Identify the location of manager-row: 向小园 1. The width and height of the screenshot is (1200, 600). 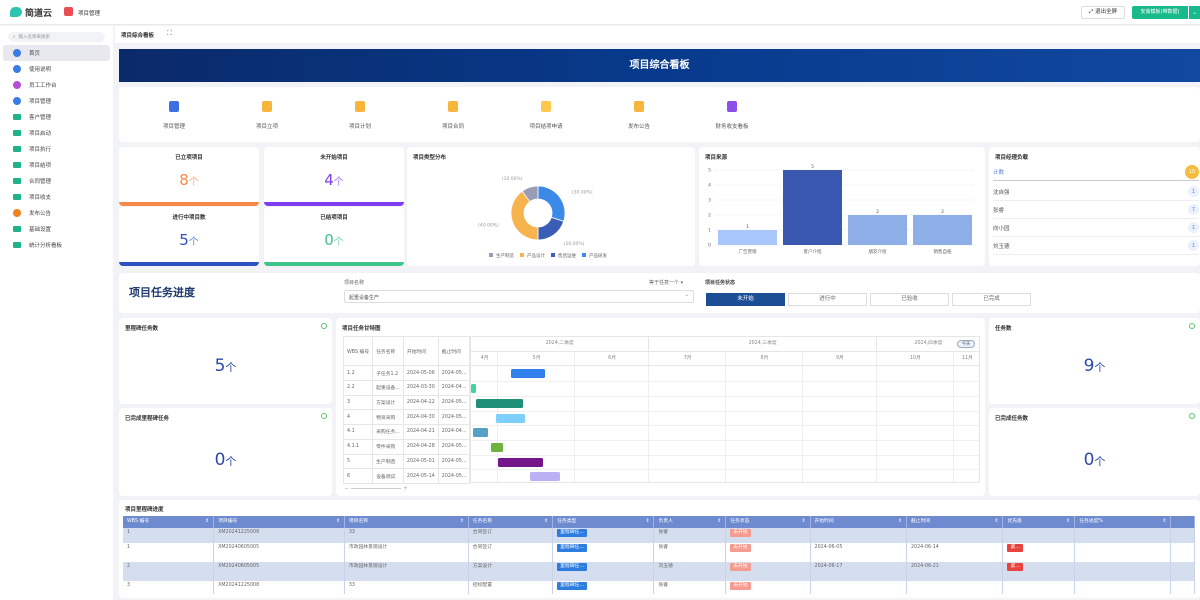
(1096, 228).